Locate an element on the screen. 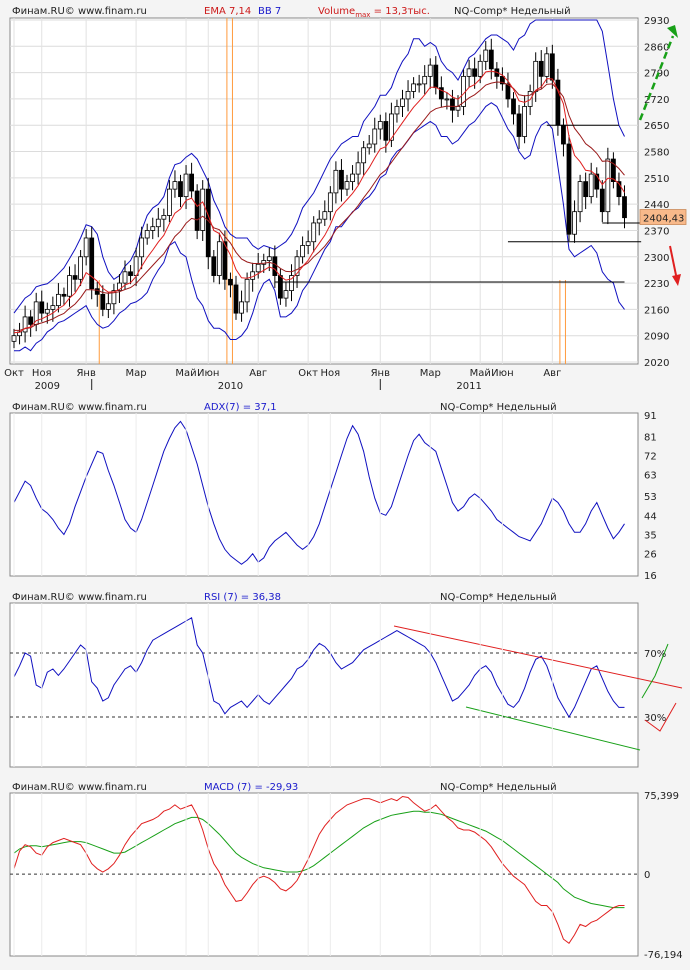  price-x-tick-label: Янв is located at coordinates (380, 373).